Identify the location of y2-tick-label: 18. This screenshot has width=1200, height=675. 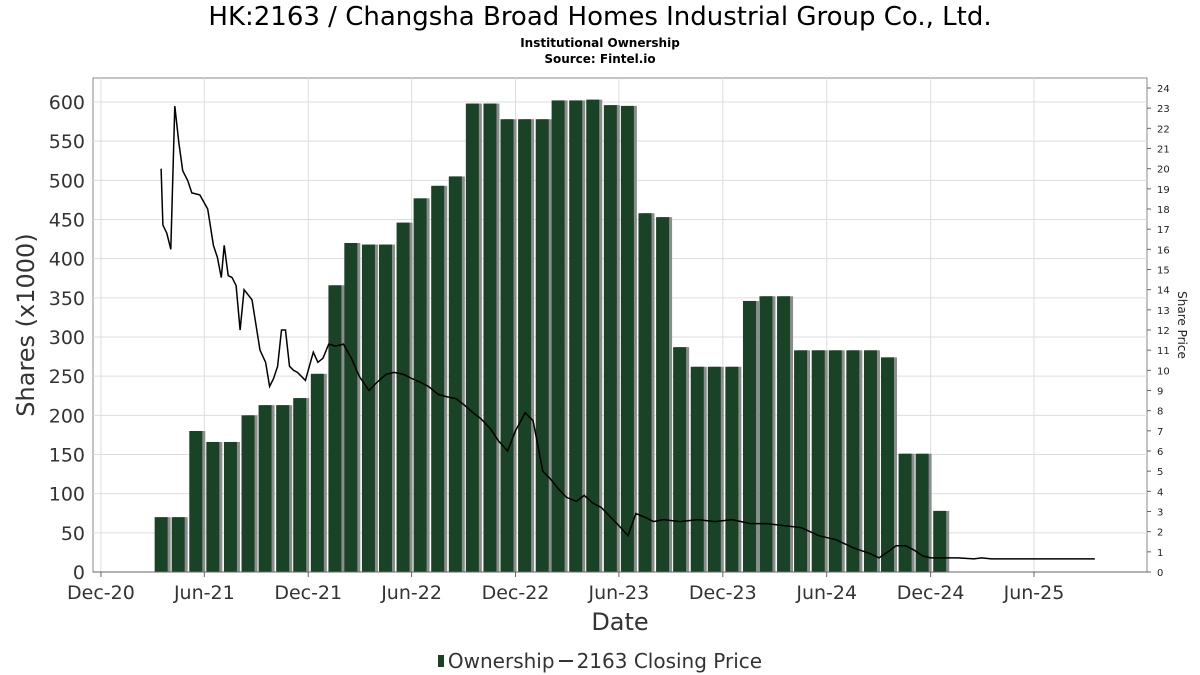
(1163, 210).